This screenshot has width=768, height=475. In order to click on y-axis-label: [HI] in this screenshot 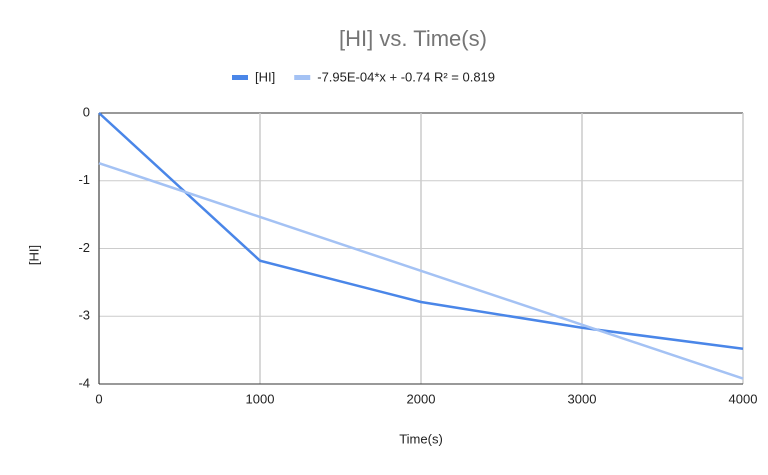, I will do `click(33, 255)`.